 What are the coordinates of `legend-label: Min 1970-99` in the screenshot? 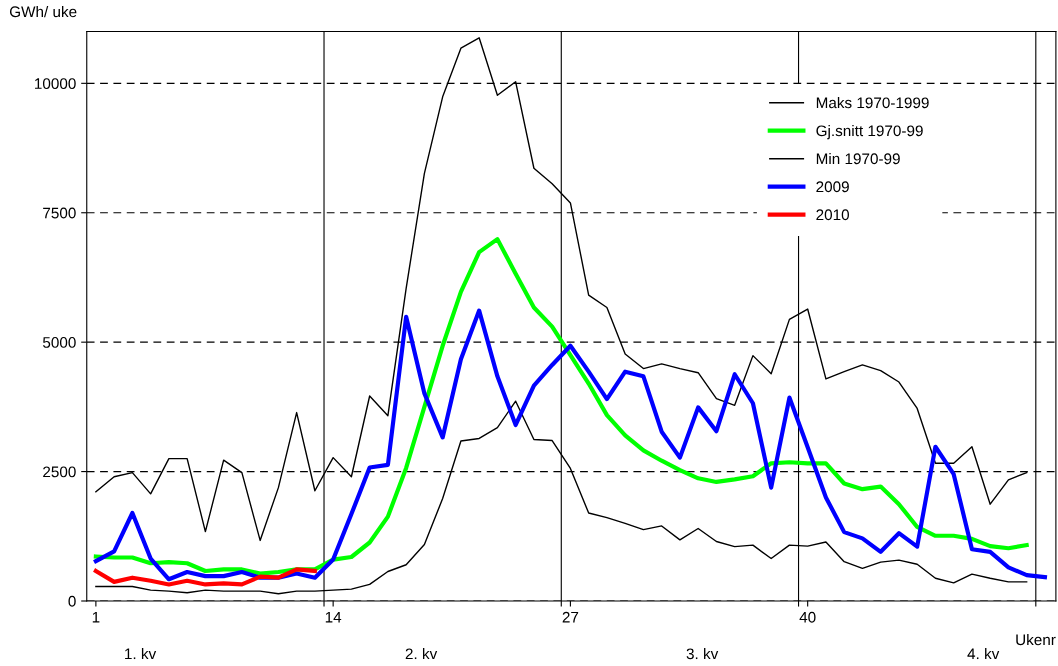 It's located at (858, 158).